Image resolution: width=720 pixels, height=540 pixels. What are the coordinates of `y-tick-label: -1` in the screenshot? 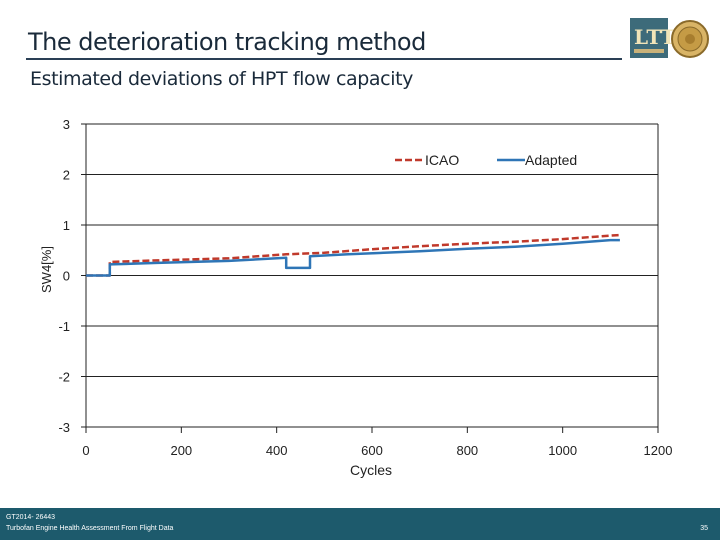 It's located at (64, 326).